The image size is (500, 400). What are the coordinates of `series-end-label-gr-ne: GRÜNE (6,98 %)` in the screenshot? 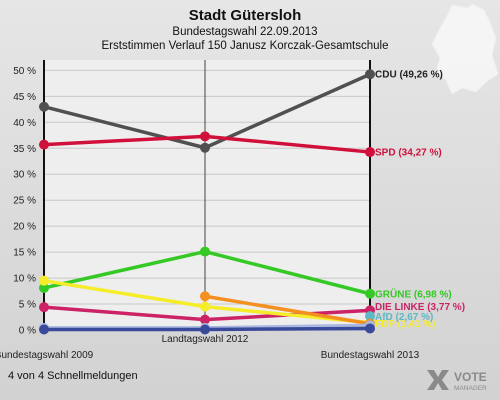 It's located at (413, 293).